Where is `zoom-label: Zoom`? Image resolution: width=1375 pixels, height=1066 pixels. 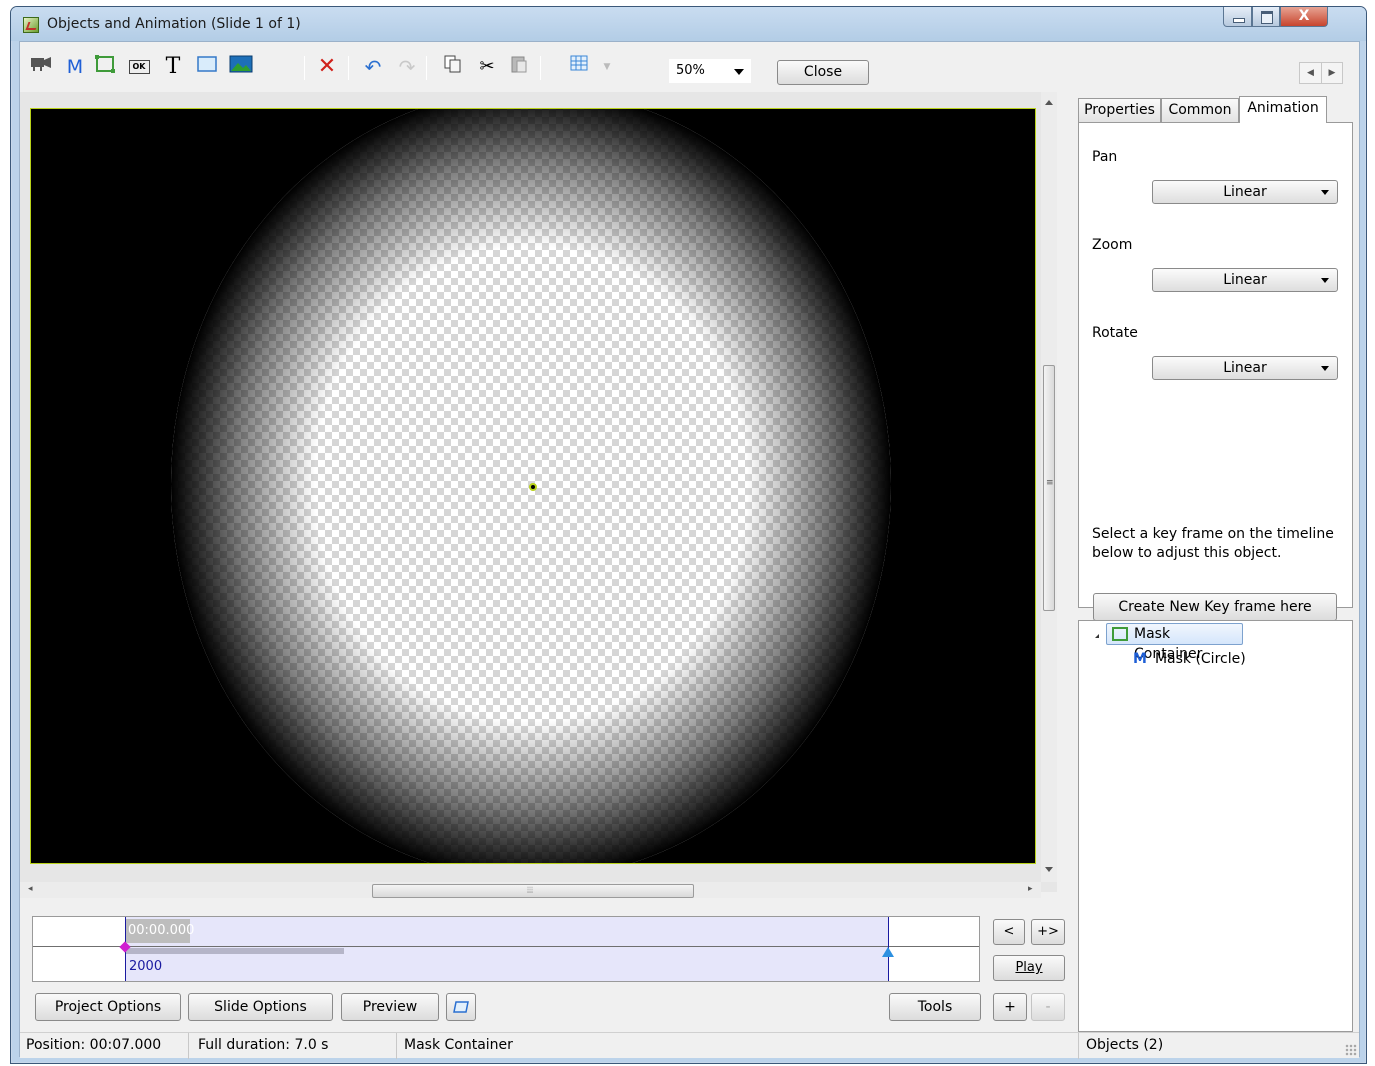
zoom-label: Zoom is located at coordinates (1112, 245).